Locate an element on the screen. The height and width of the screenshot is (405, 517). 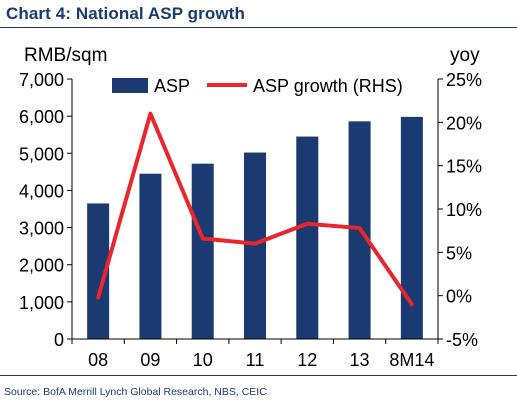
legend-label-asp: ASP is located at coordinates (172, 86).